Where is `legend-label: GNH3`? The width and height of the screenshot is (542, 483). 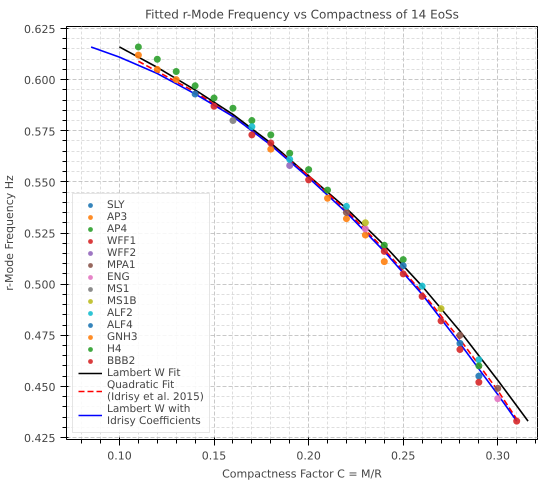 legend-label: GNH3 is located at coordinates (122, 337).